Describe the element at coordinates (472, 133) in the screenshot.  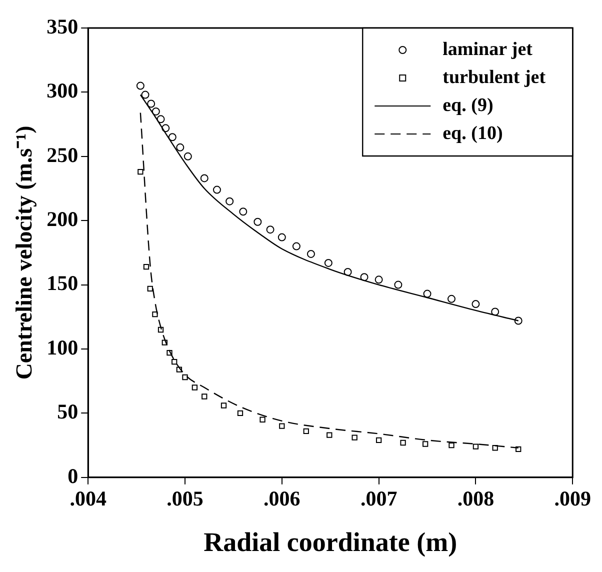
I see `legend-label: eq. (10)` at that location.